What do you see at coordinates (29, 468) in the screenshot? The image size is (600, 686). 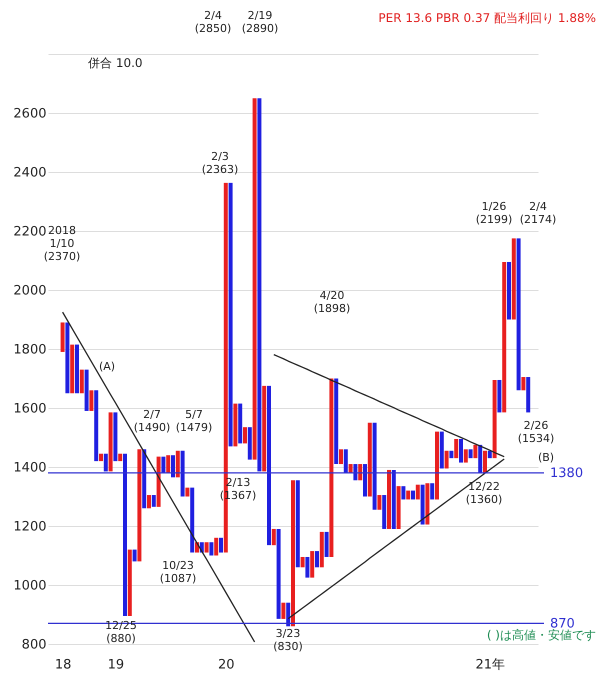 I see `y-tick-label: 1400` at bounding box center [29, 468].